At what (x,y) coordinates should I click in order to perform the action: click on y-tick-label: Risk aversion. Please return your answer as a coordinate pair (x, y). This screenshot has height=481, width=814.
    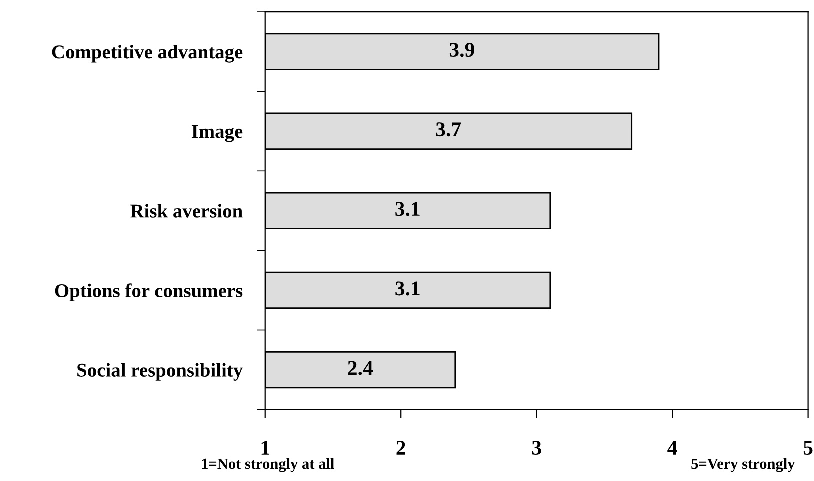
    Looking at the image, I should click on (186, 211).